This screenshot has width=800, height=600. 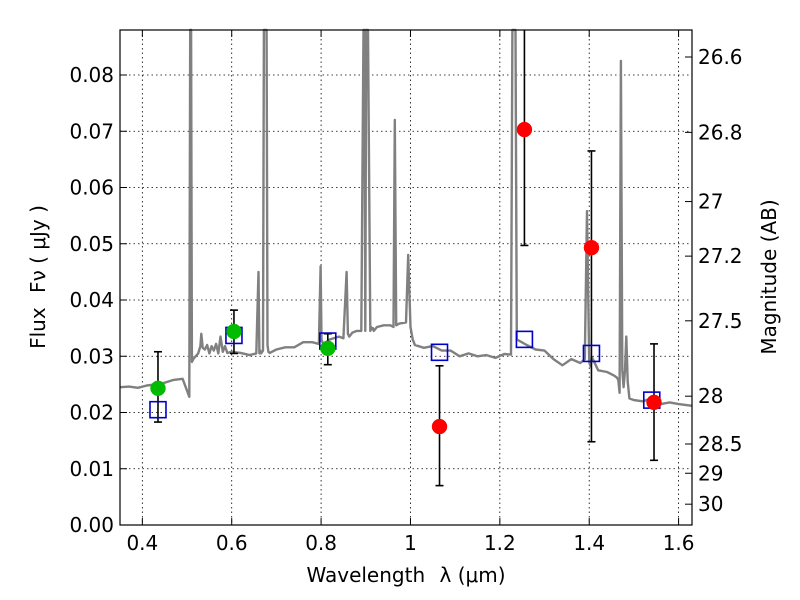 I want to click on x-tick-label: 0.6, so click(x=232, y=543).